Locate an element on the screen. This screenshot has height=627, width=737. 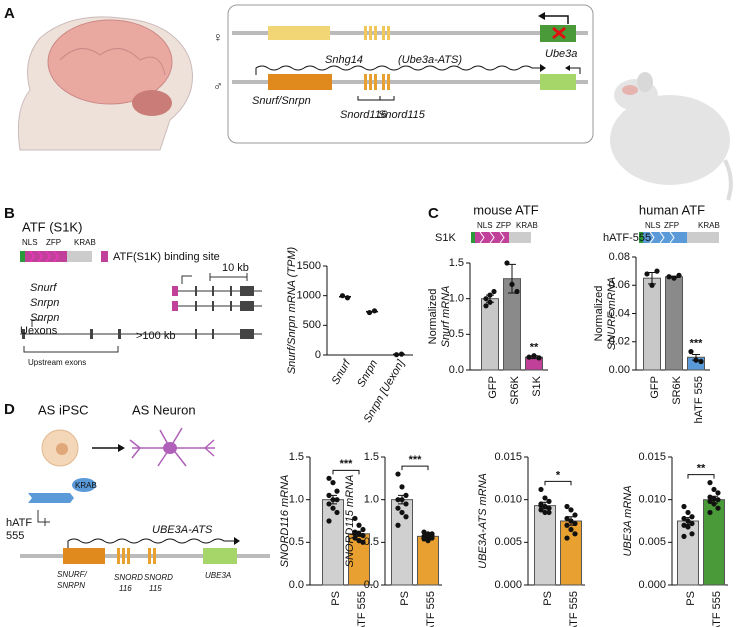
x-tick-label: SR6K is located at coordinates (515, 389).